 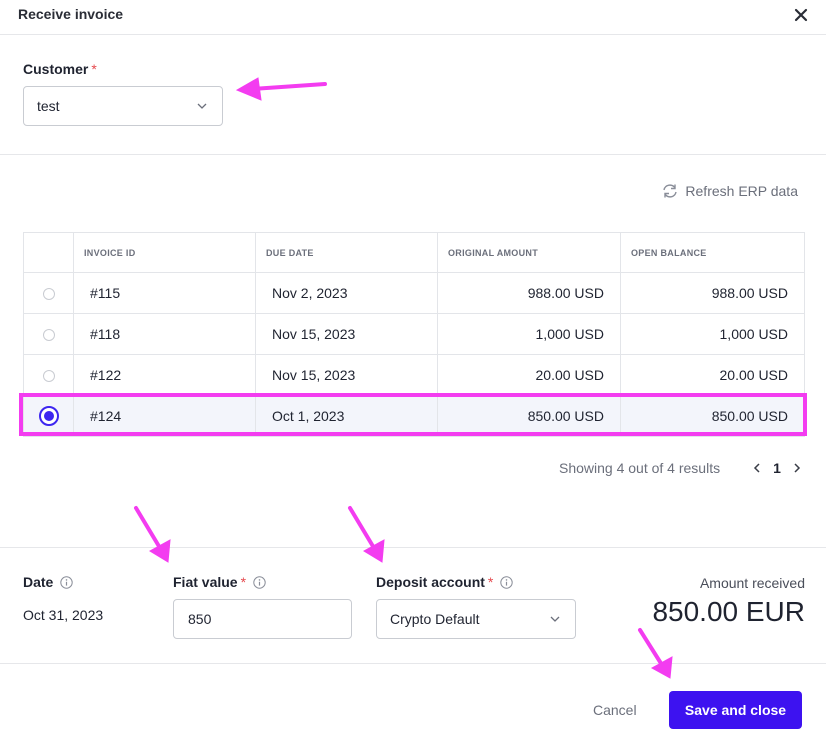 I want to click on refresh-erp-button: Refresh ERP data, so click(x=729, y=191).